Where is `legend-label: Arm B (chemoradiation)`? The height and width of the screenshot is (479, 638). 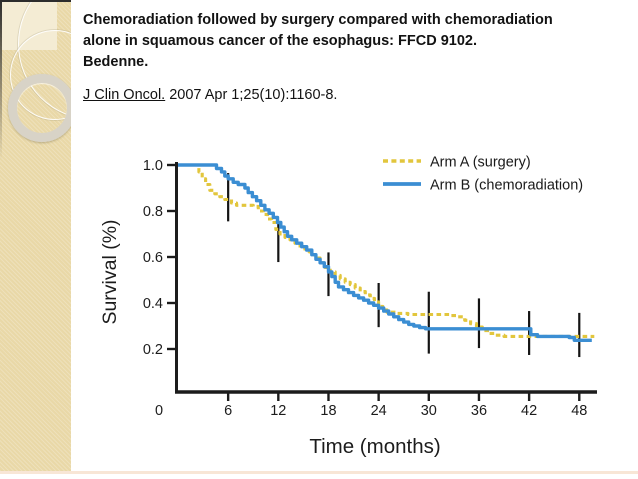
legend-label: Arm B (chemoradiation) is located at coordinates (506, 186).